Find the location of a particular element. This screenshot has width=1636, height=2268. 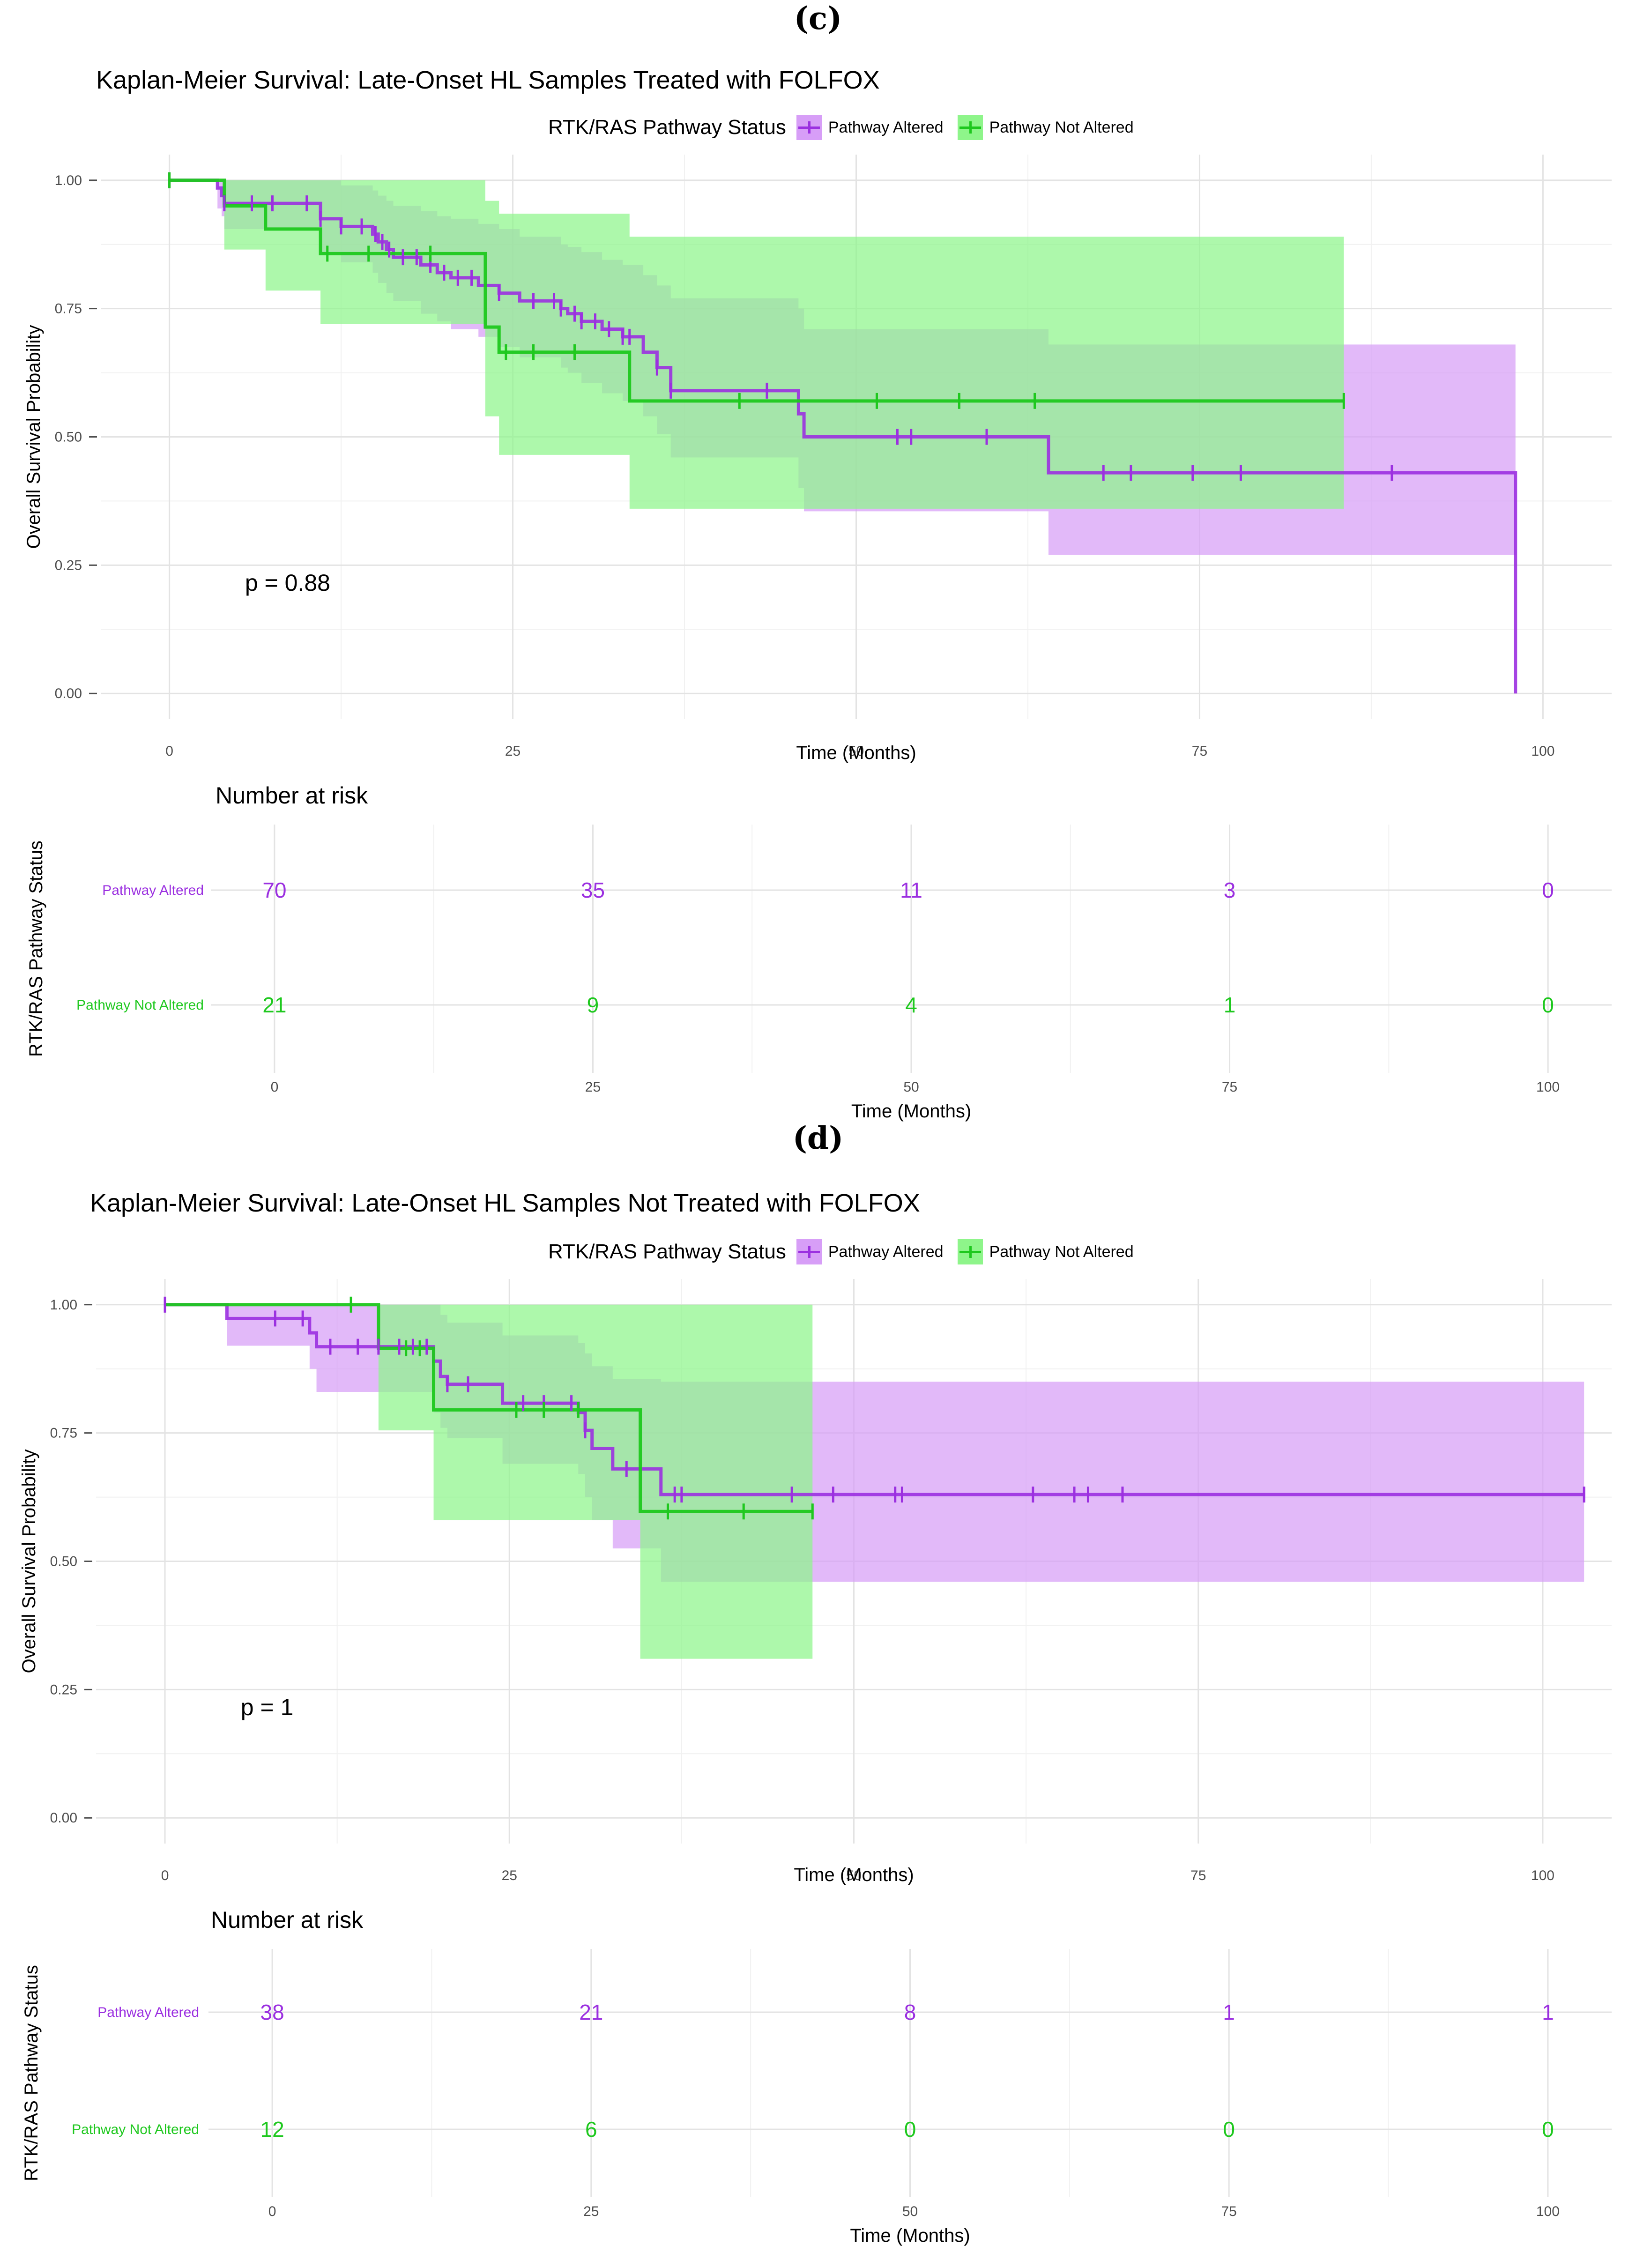

risk-count-not-altered: 9 is located at coordinates (593, 1005).